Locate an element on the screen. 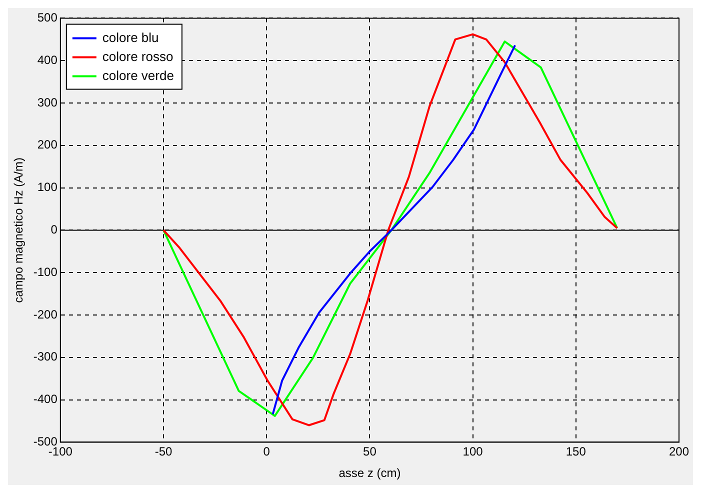  x-tick-label: 50 is located at coordinates (370, 451).